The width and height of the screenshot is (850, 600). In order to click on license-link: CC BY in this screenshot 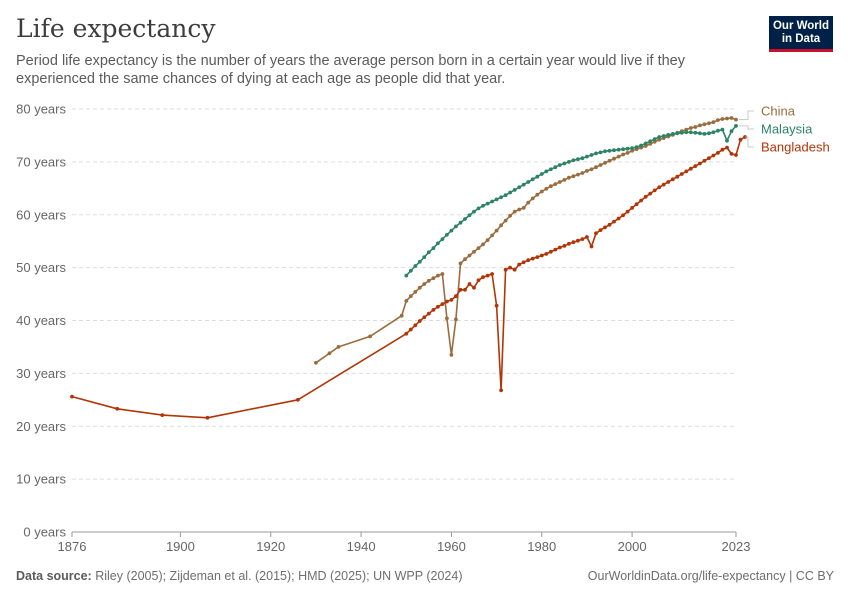, I will do `click(814, 576)`.